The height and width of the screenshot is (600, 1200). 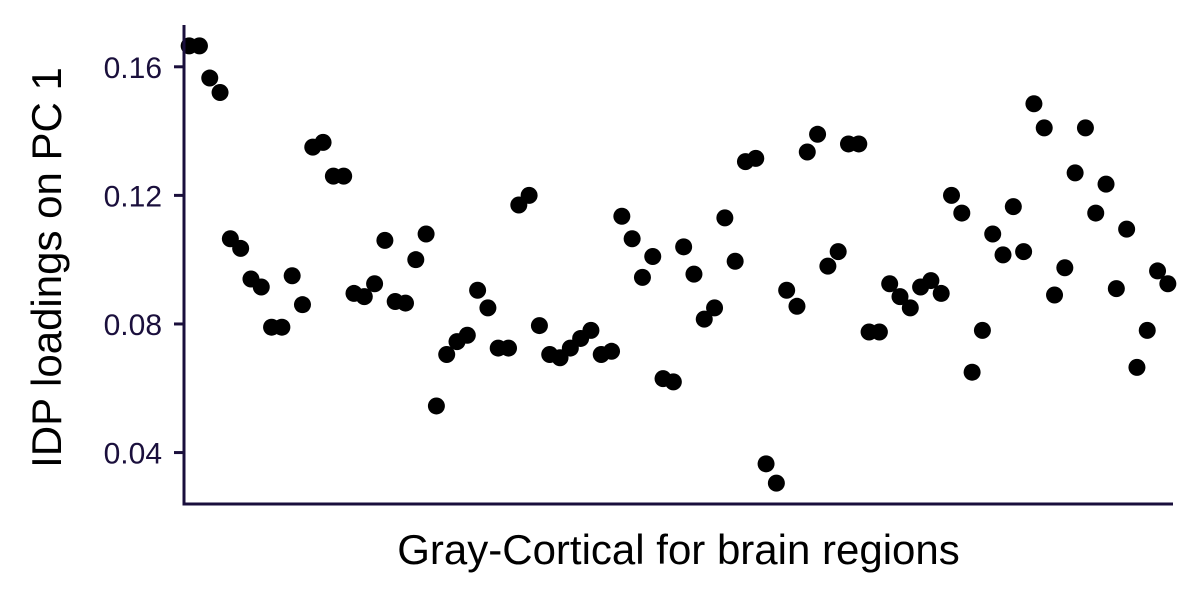 I want to click on y-tick-label: 0.04, so click(x=133, y=454).